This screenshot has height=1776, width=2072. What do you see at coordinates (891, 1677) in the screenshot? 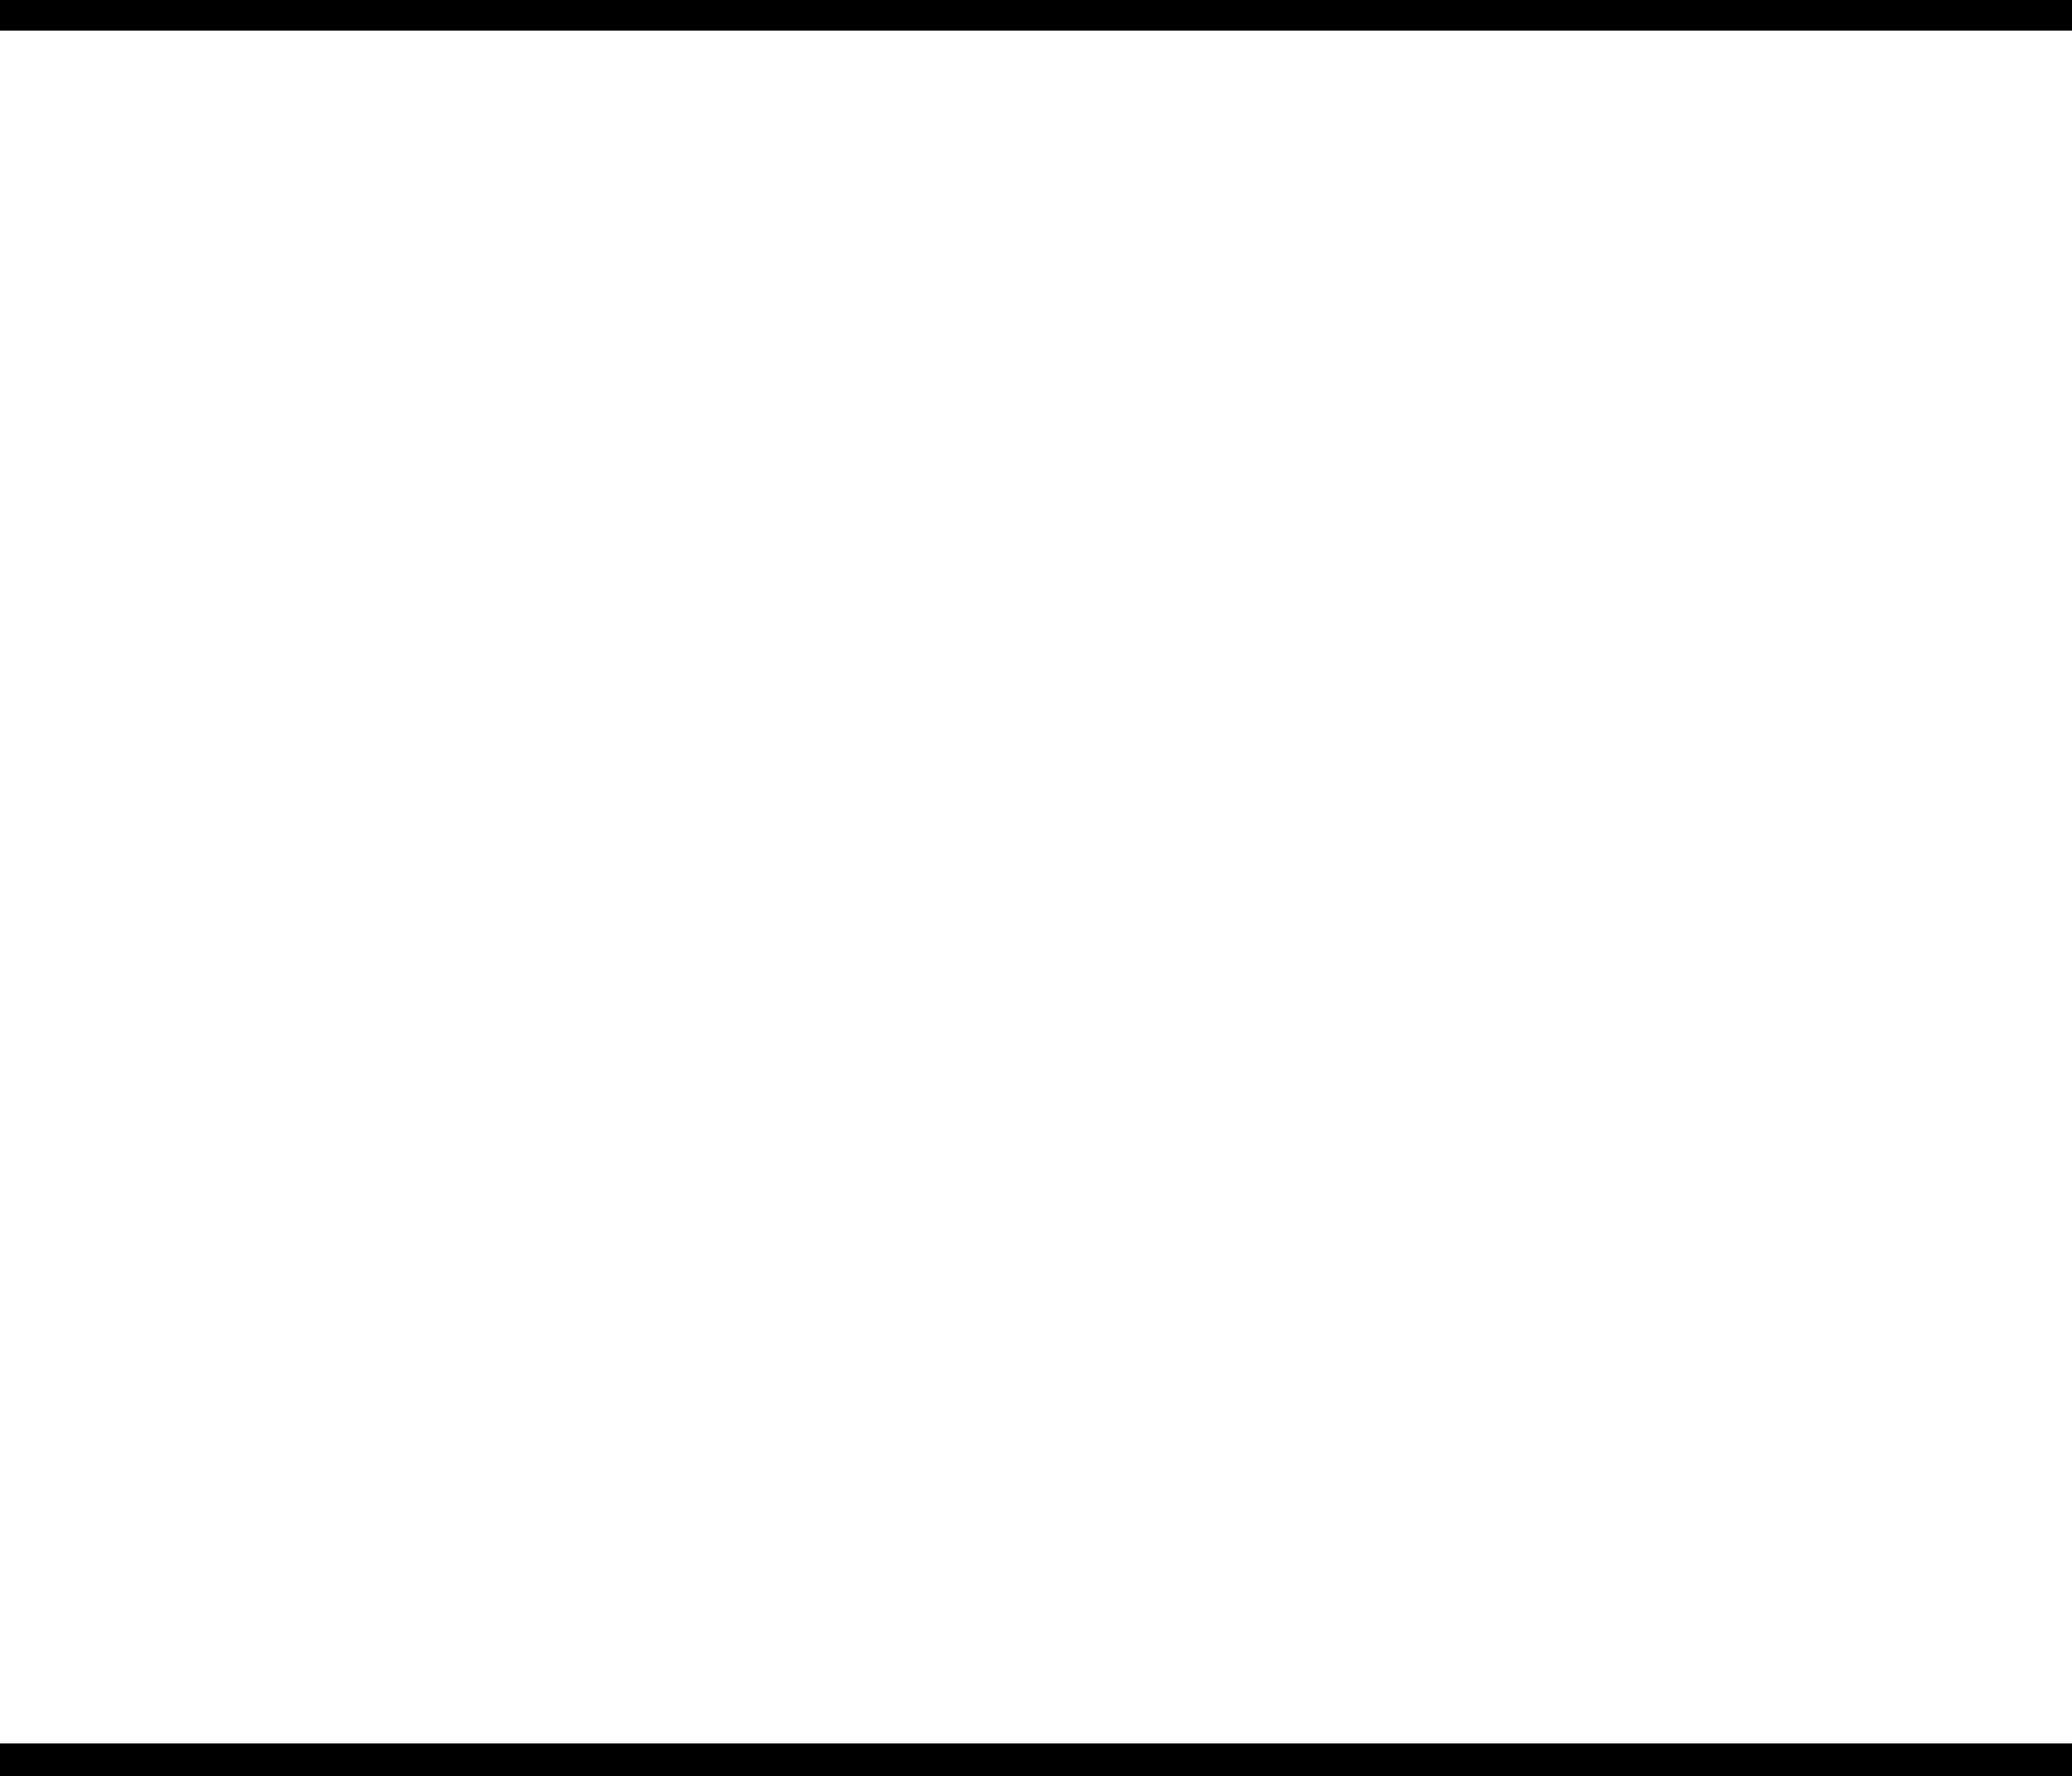
I see `x-axis-label` at bounding box center [891, 1677].